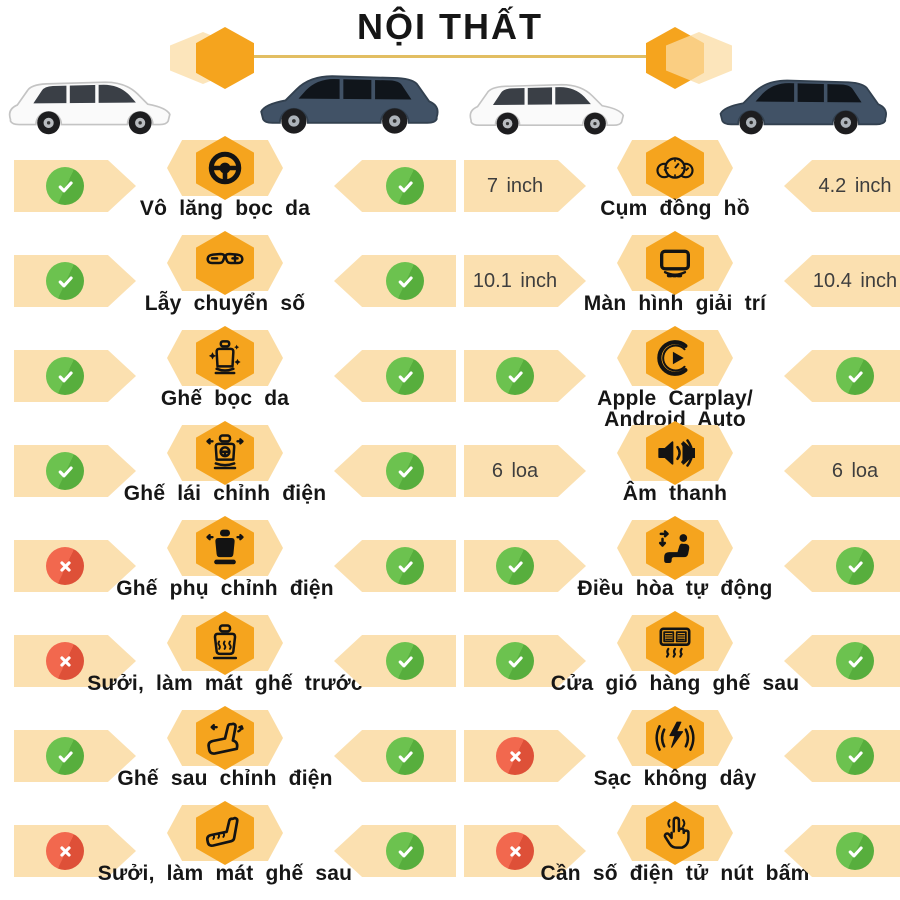 Image resolution: width=900 pixels, height=900 pixels. I want to click on feature-label: Ghế sau chỉnh điện, so click(225, 778).